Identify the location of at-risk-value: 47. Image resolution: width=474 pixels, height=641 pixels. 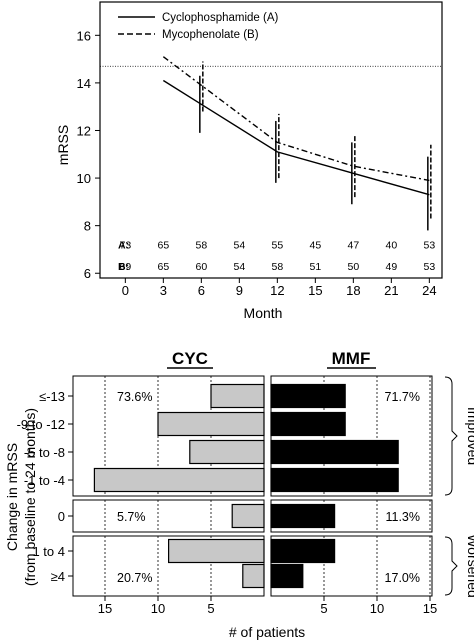
(353, 246).